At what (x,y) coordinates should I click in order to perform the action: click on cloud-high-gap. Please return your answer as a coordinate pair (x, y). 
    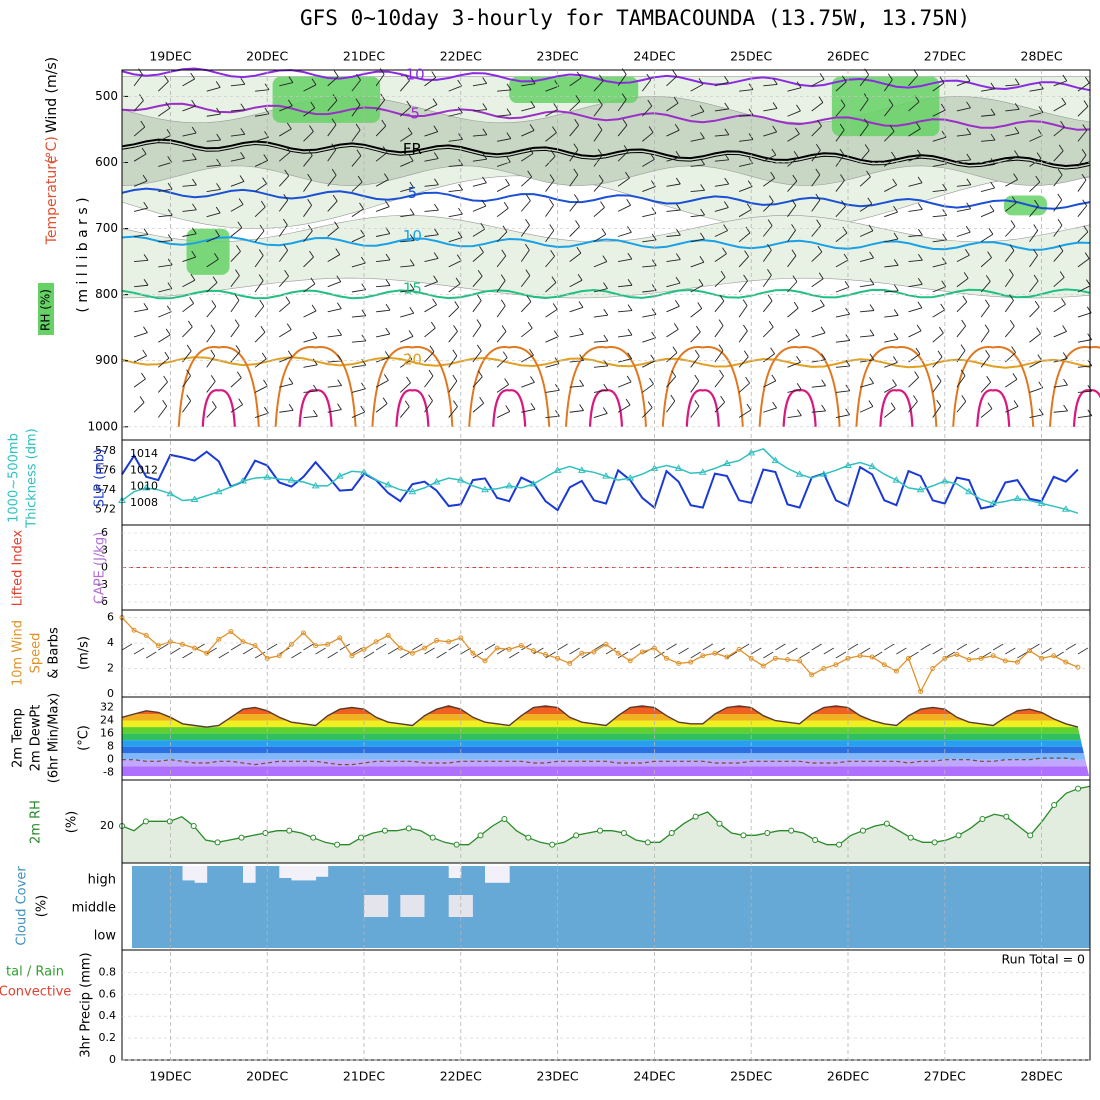
    Looking at the image, I should click on (201, 874).